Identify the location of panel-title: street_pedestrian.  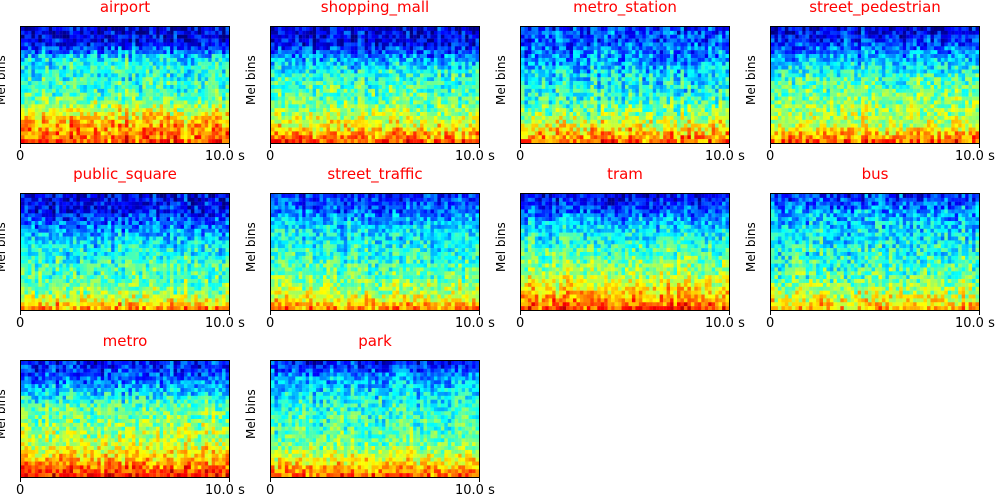
(875, 8).